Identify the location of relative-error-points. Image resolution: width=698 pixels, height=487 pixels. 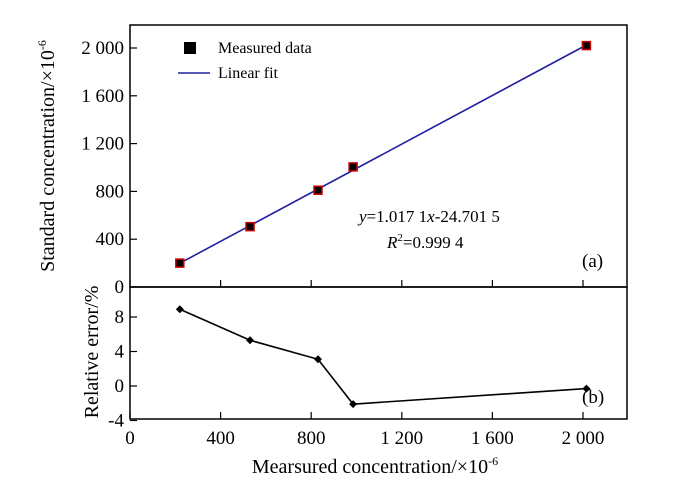
(383, 357).